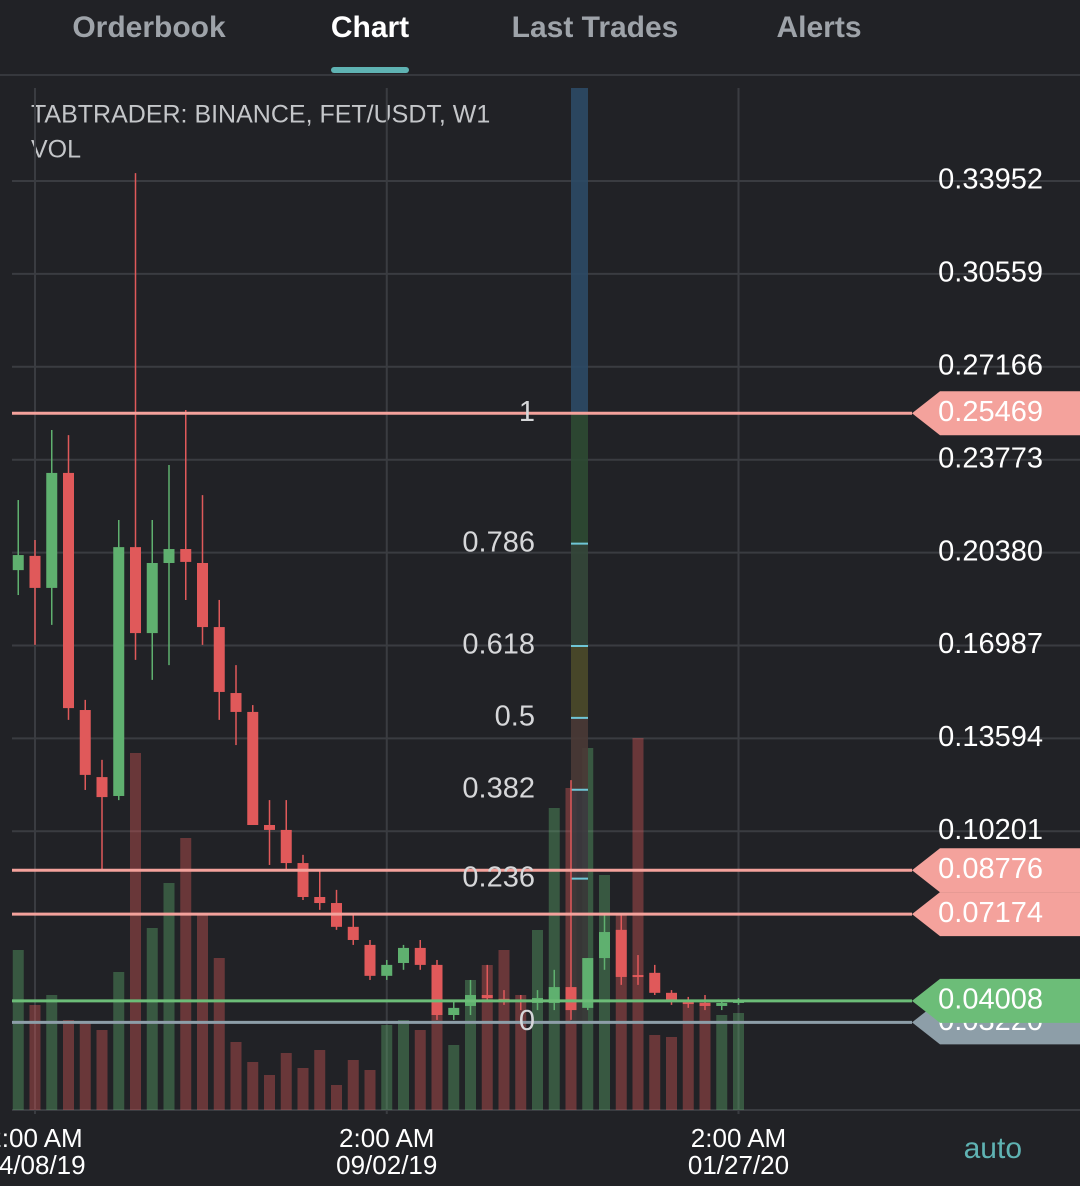  Describe the element at coordinates (818, 27) in the screenshot. I see `tab: Alerts` at that location.